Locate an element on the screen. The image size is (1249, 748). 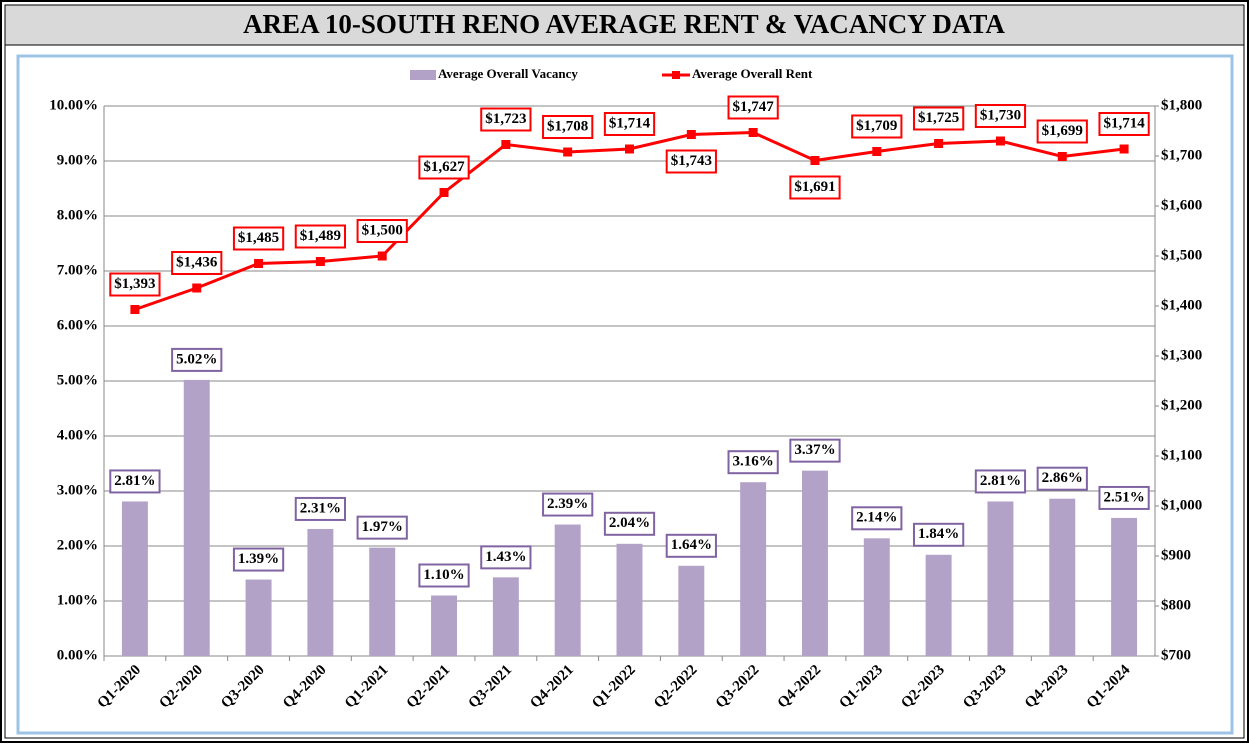
legend-label: Average Overall Rent is located at coordinates (752, 73).